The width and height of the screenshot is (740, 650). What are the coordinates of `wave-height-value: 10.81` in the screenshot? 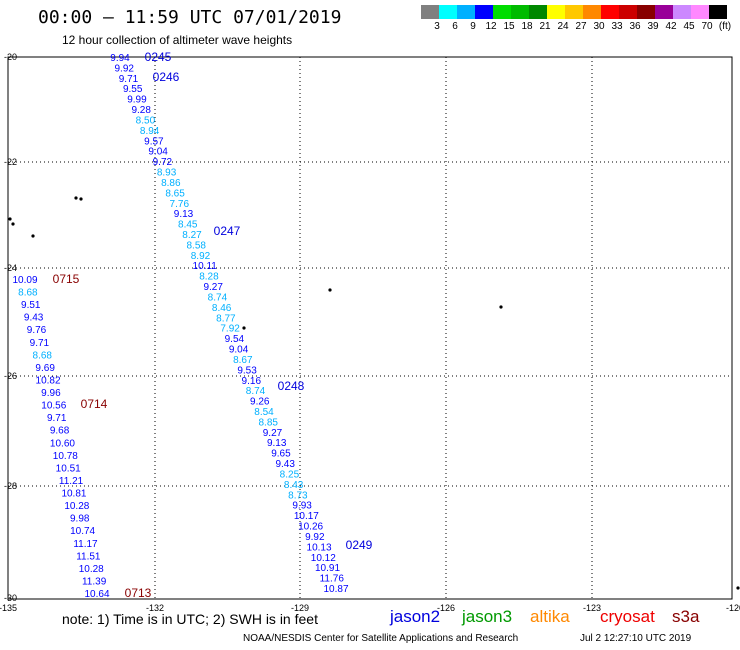 It's located at (73, 494).